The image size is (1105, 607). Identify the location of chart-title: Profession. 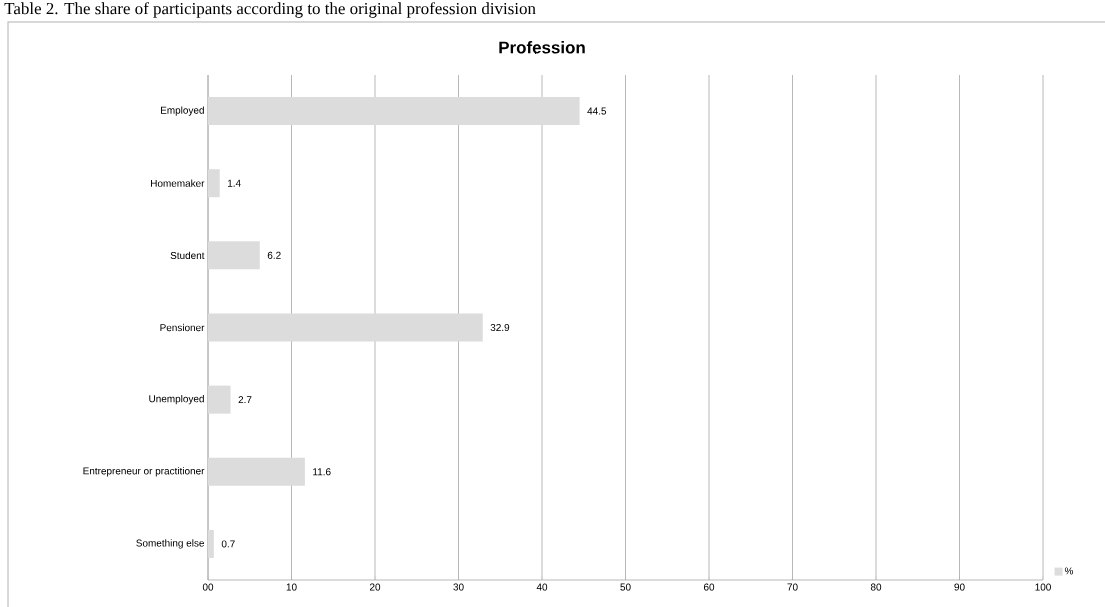
(542, 47).